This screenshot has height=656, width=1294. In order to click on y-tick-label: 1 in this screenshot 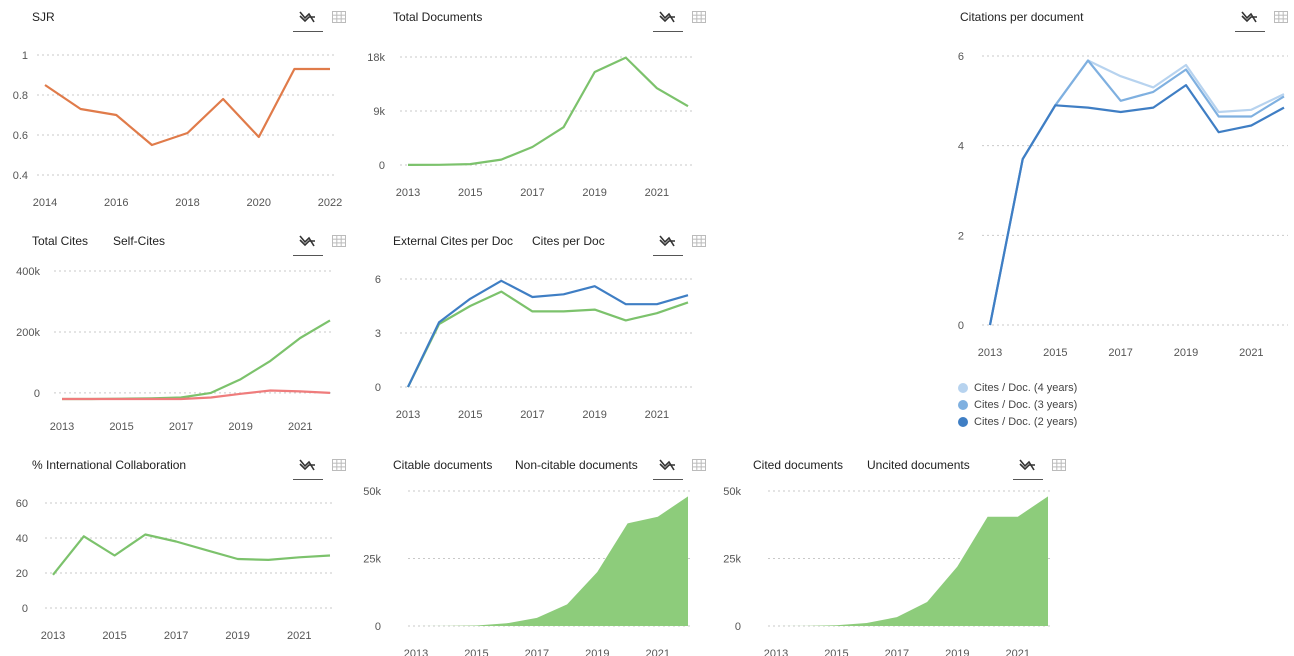, I will do `click(25, 56)`.